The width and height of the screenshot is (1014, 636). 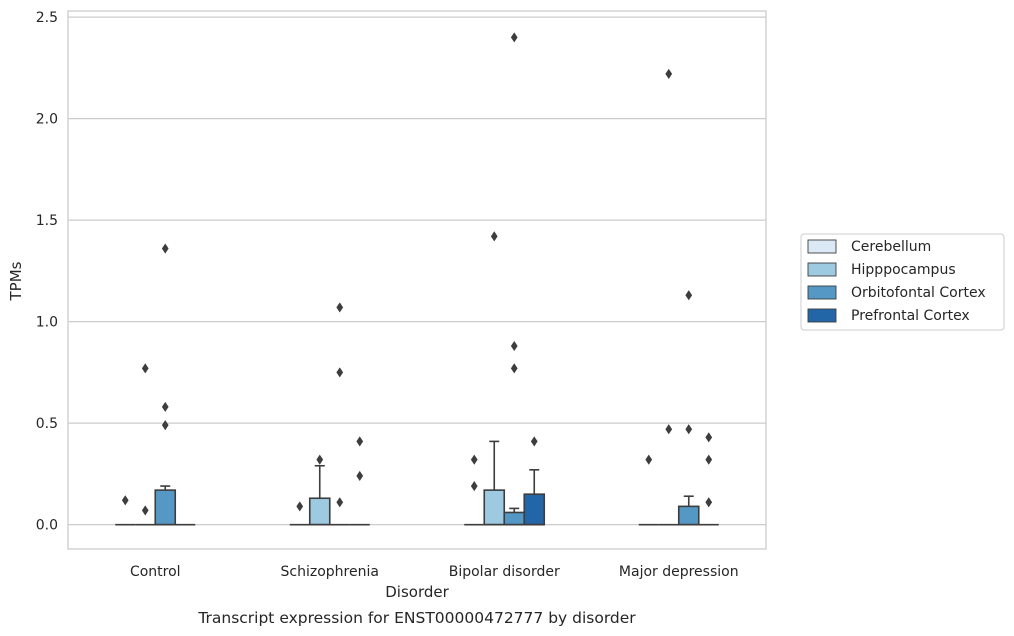 What do you see at coordinates (16, 281) in the screenshot?
I see `y-axis-label: TPMs` at bounding box center [16, 281].